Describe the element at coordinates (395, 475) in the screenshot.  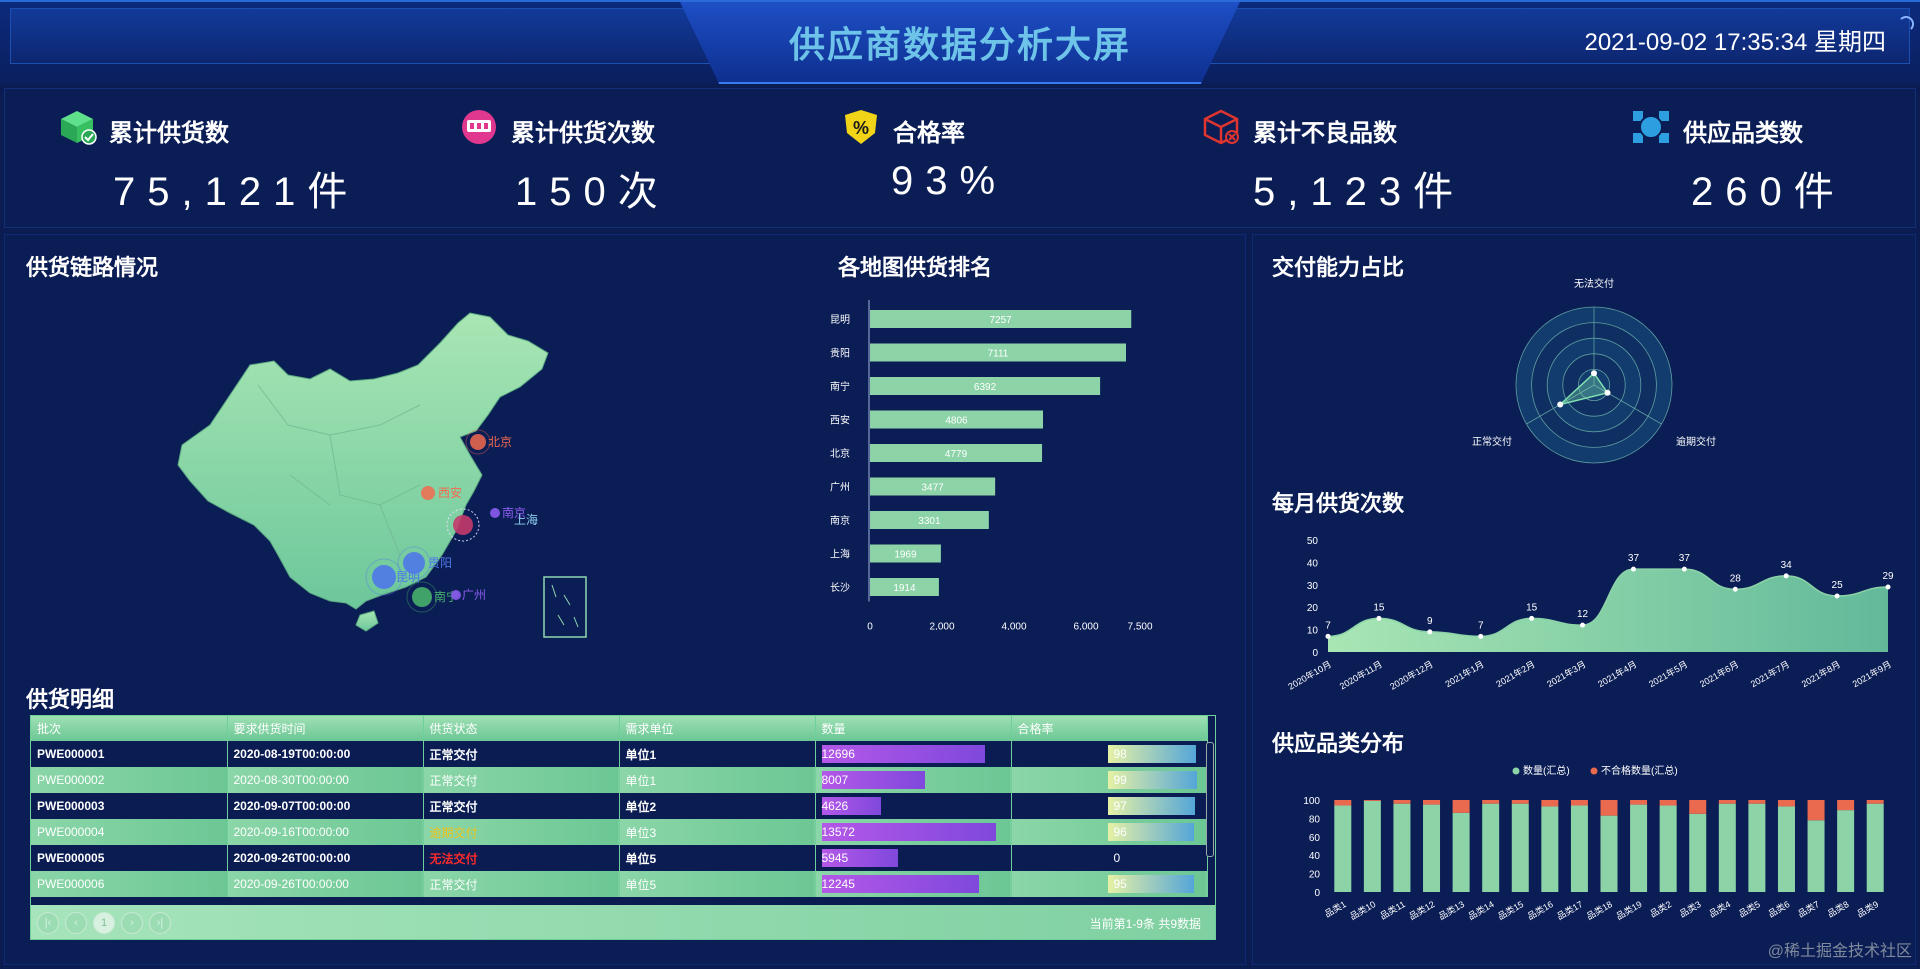
I see `china-supply-map: 北京 西安 南京 上海 贵阳 昆明 南宁 广州` at that location.